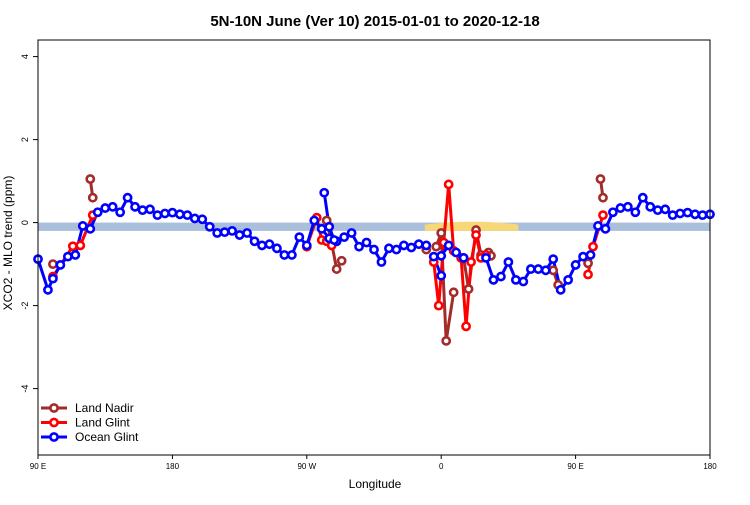 The height and width of the screenshot is (505, 750). I want to click on legend-label-0: Land Nadir, so click(104, 408).